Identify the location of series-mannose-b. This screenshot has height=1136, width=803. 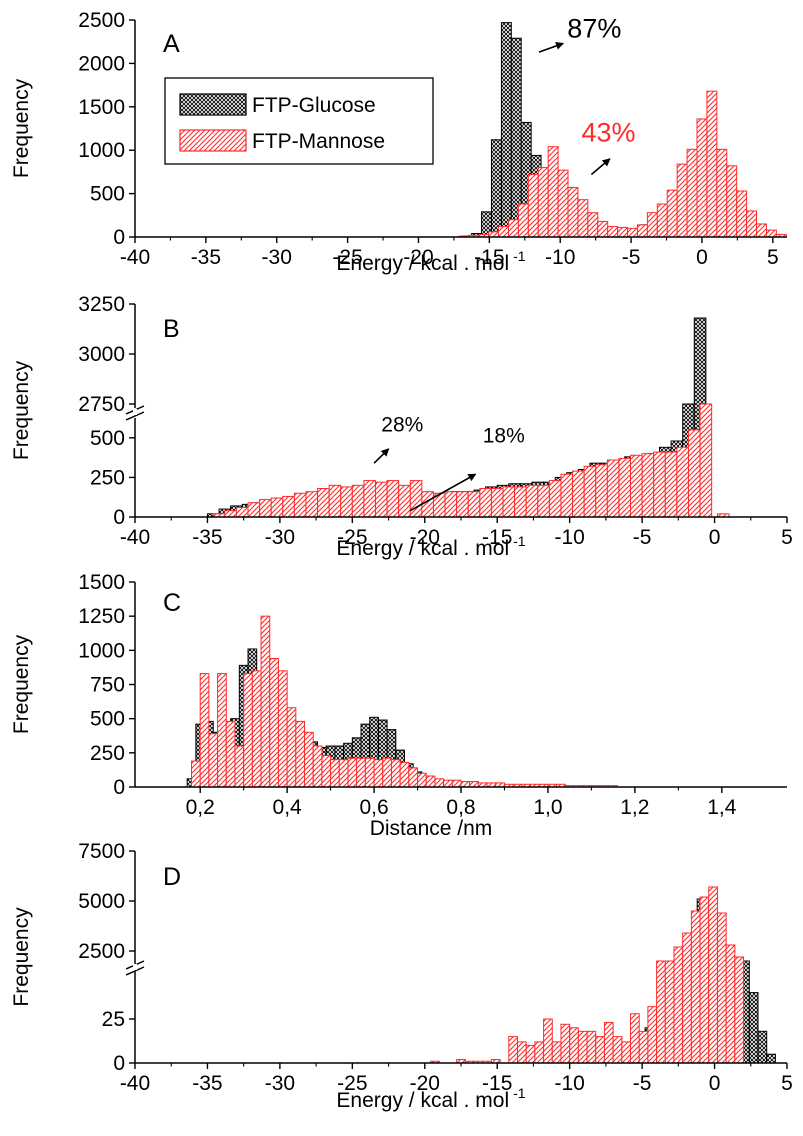
(471, 460).